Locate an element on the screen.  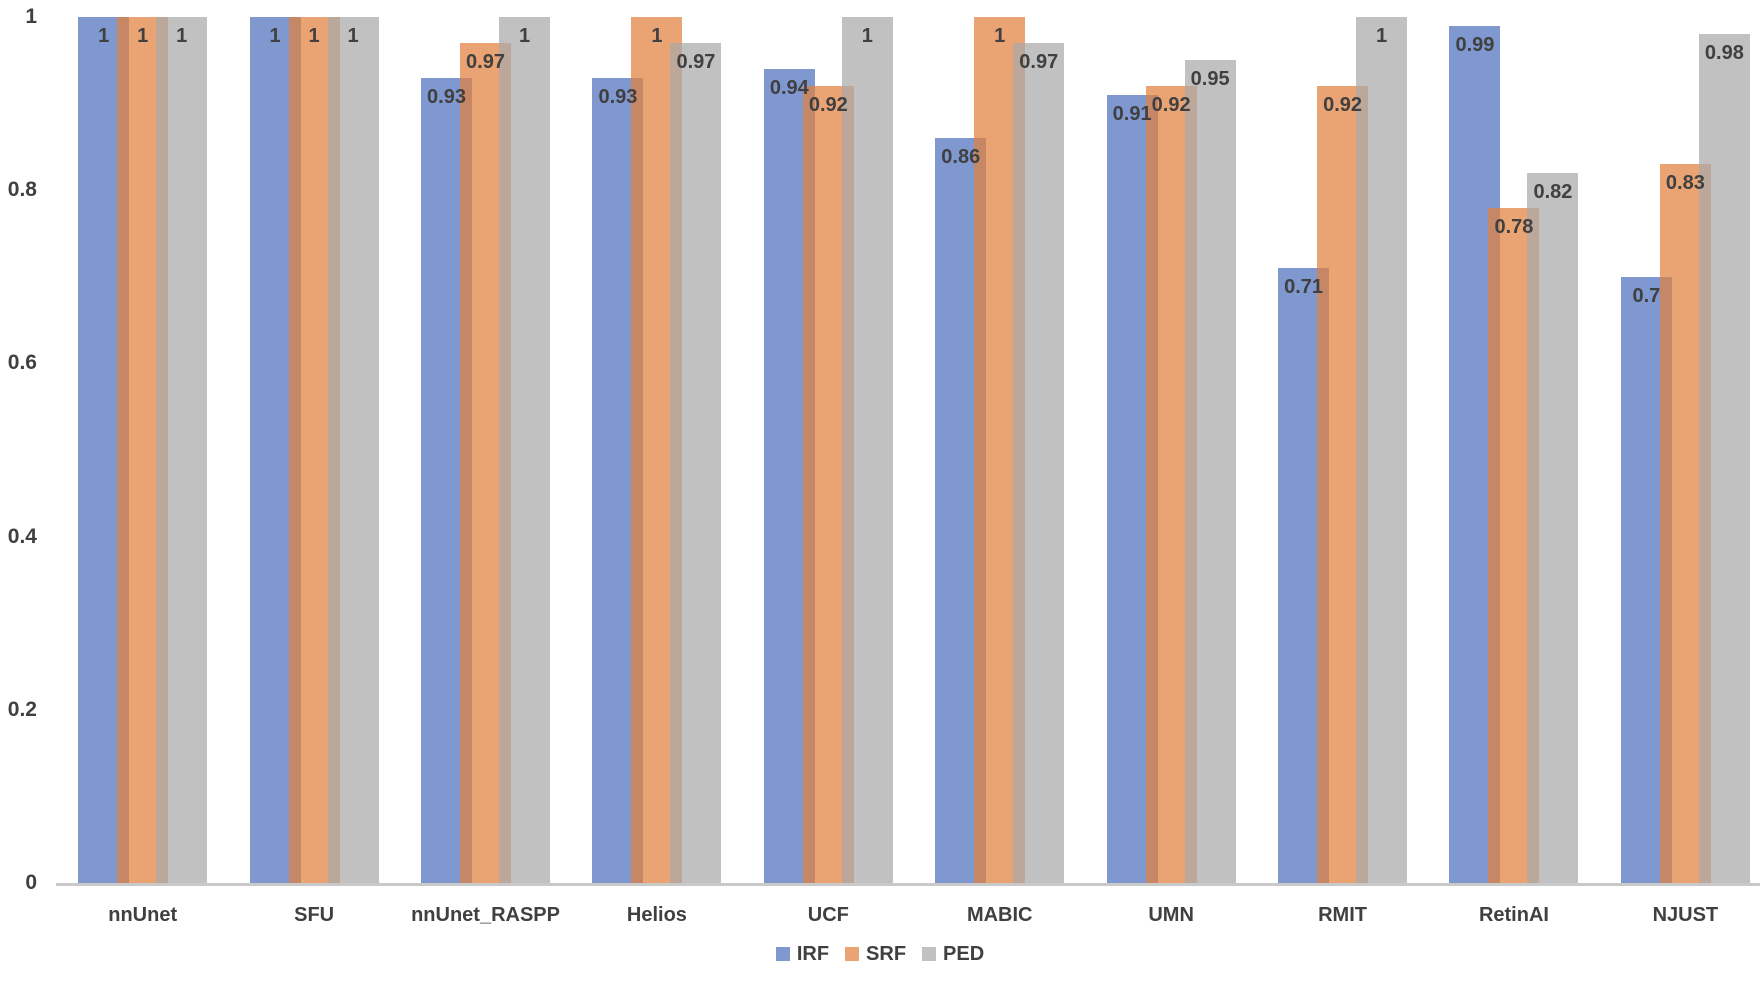
y-axis-tick-label: 0.4 is located at coordinates (22, 536).